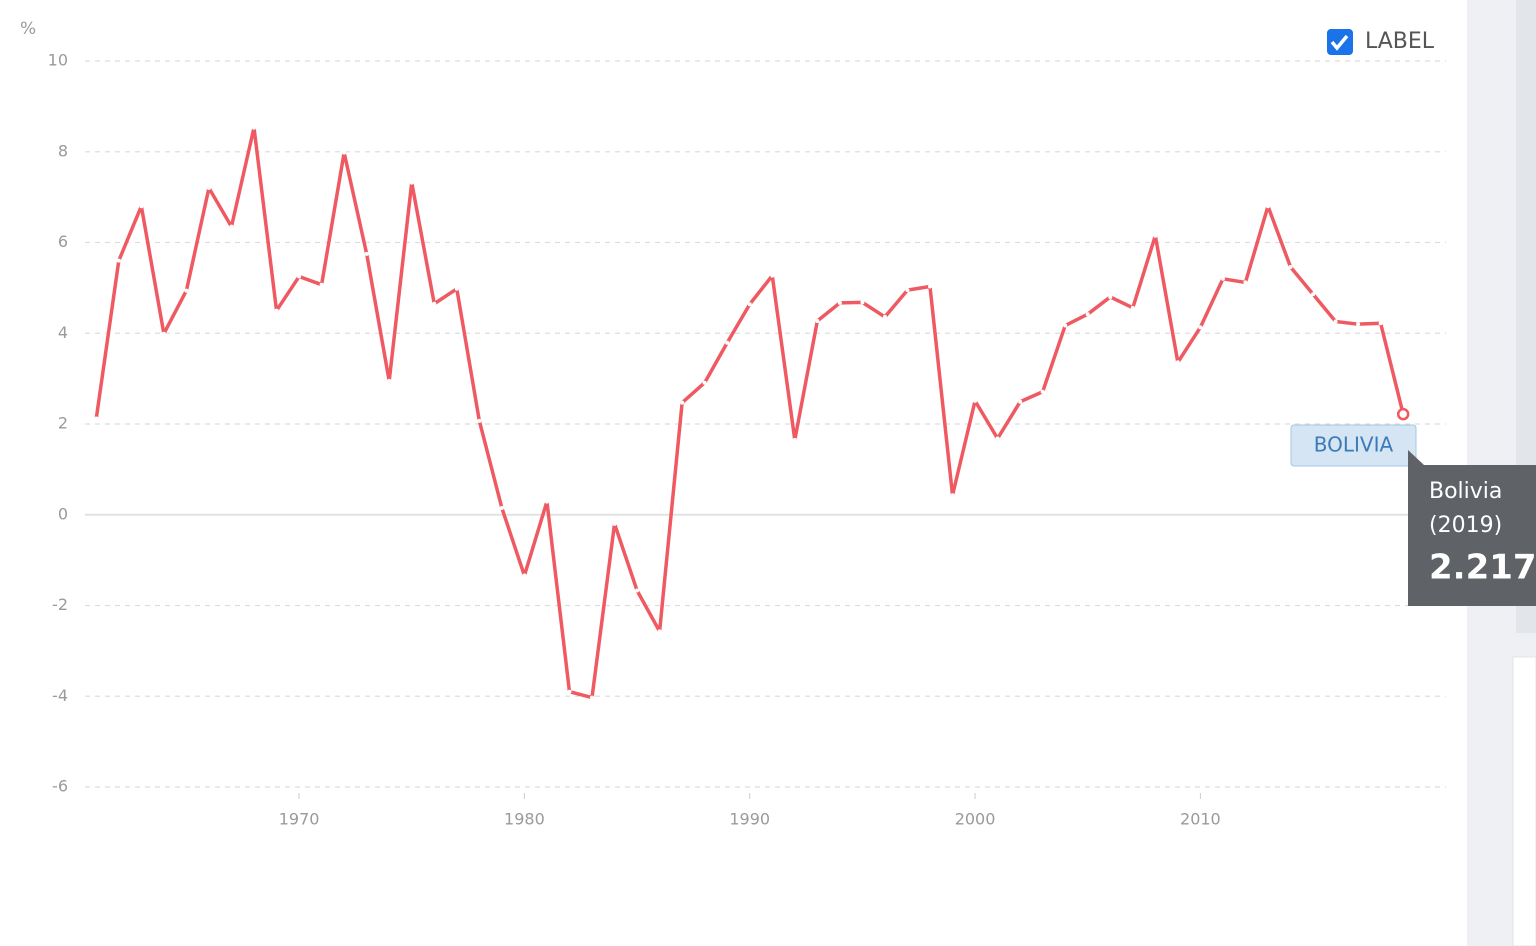 Image resolution: width=1536 pixels, height=946 pixels. What do you see at coordinates (1339, 42) in the screenshot?
I see `check-mark` at bounding box center [1339, 42].